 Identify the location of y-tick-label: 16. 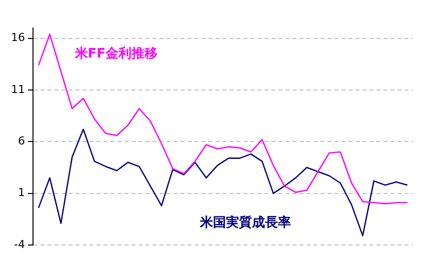
(17, 37).